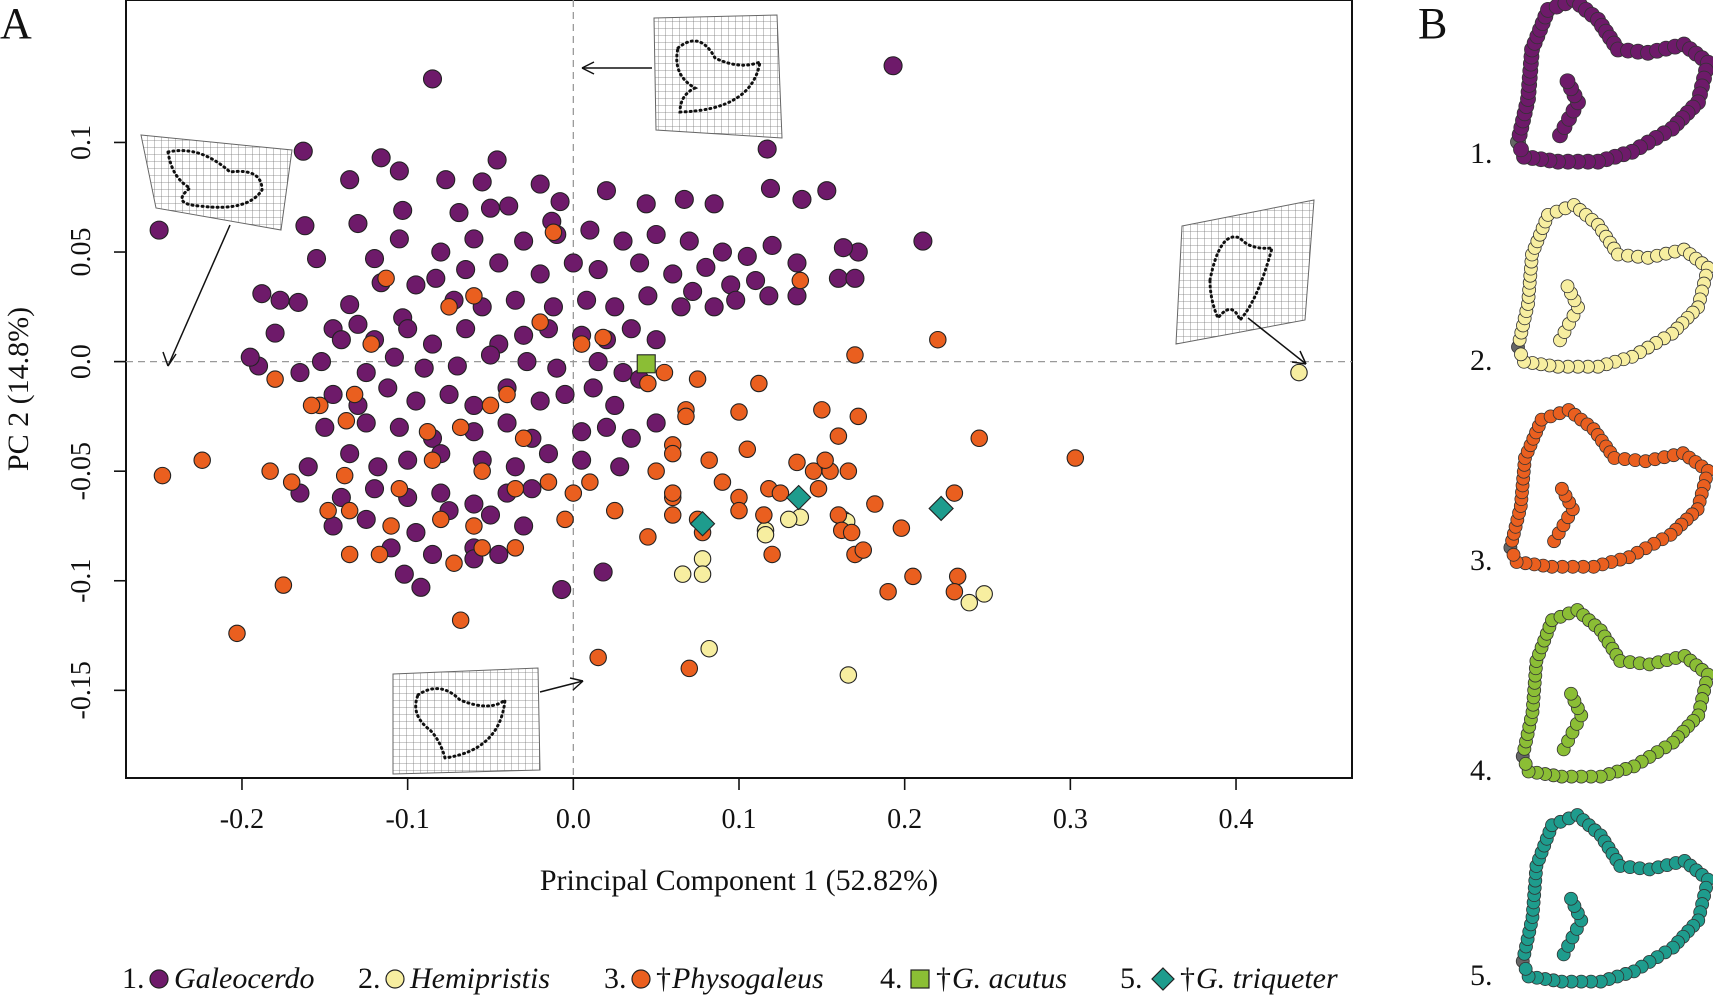 The height and width of the screenshot is (995, 1713). I want to click on legend-item-g-acutus: 4. † G. acutus, so click(973, 978).